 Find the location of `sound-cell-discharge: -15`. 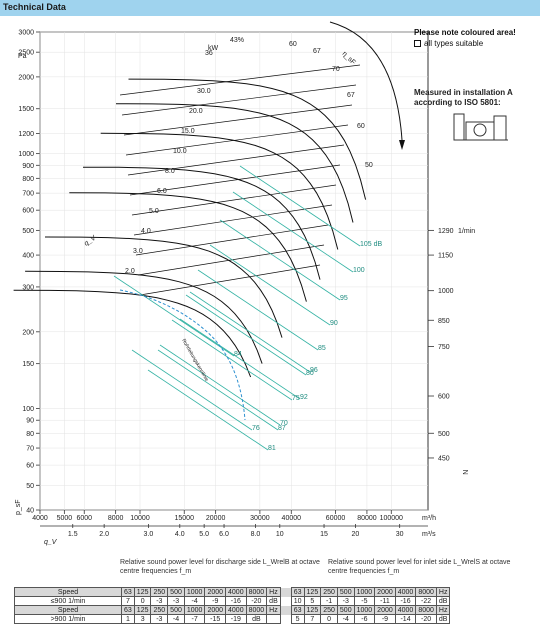

sound-cell-discharge: -15 is located at coordinates (215, 619).